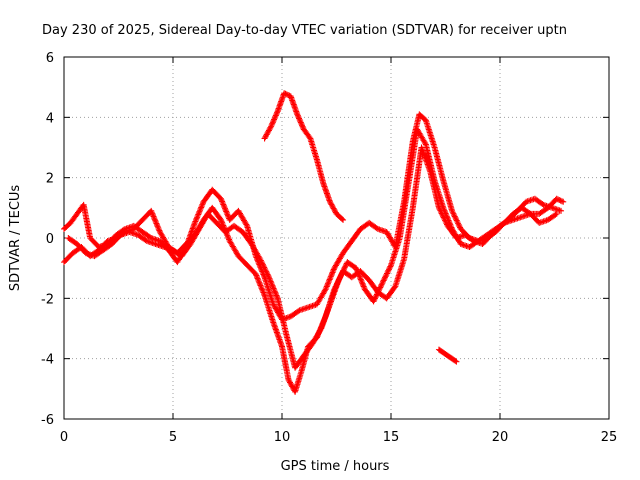 The height and width of the screenshot is (480, 640). What do you see at coordinates (335, 466) in the screenshot?
I see `x-axis-label: GPS time / hours` at bounding box center [335, 466].